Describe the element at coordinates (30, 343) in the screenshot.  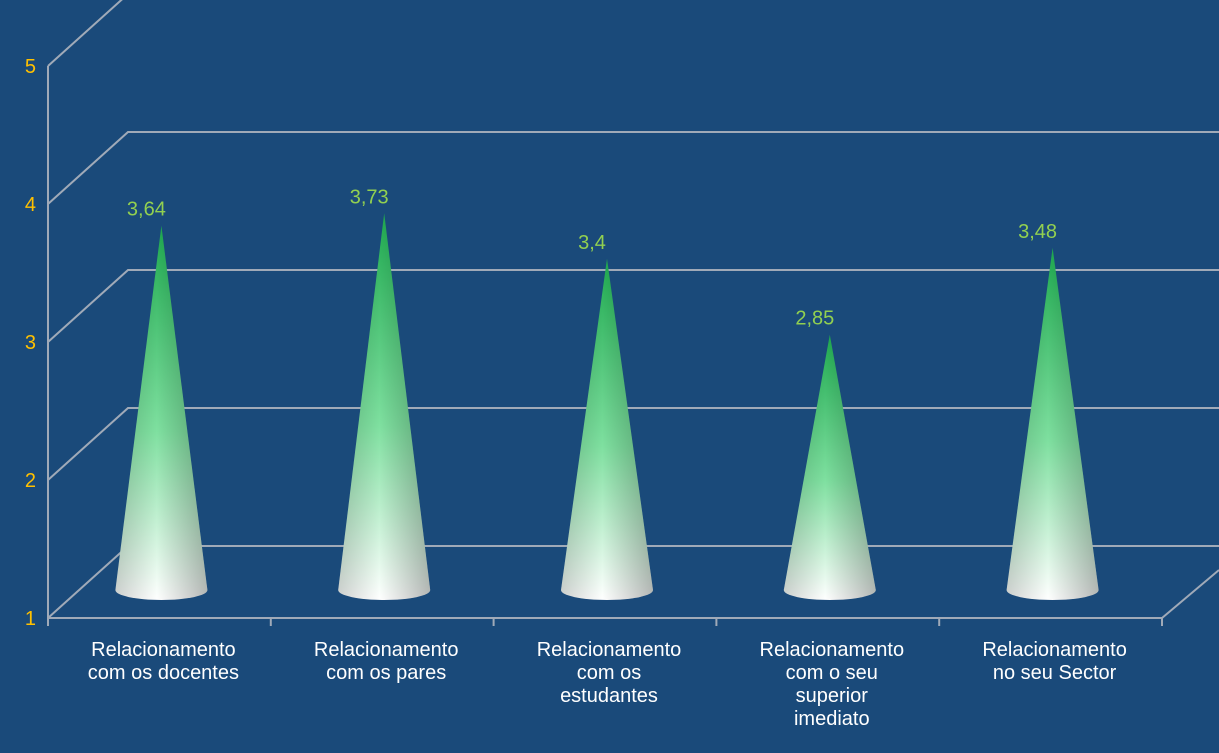
I see `y-tick-label: 3` at that location.